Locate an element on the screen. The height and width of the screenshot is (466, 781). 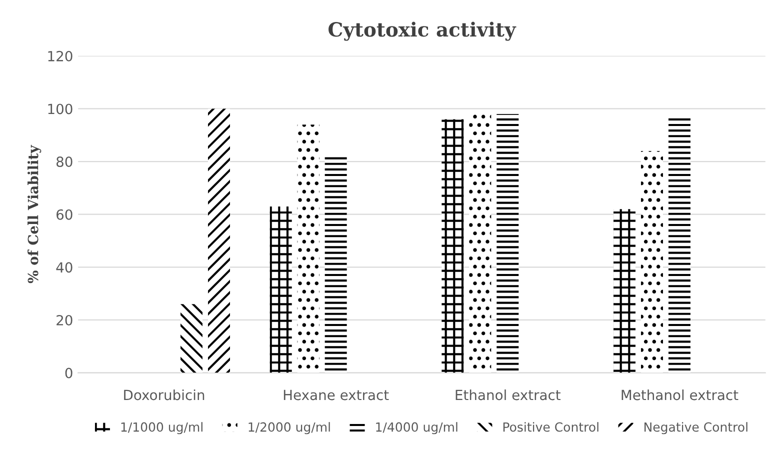
x-tick-label: Hexane extract is located at coordinates (336, 395).